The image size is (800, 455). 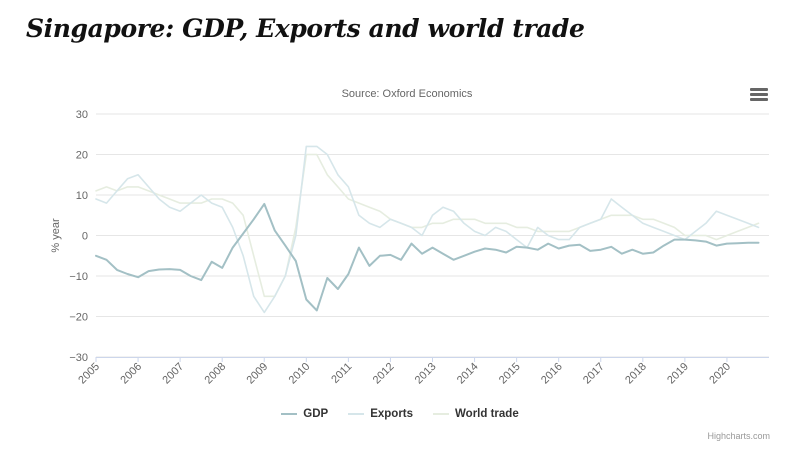 I want to click on x-tick-label: 2020, so click(x=720, y=374).